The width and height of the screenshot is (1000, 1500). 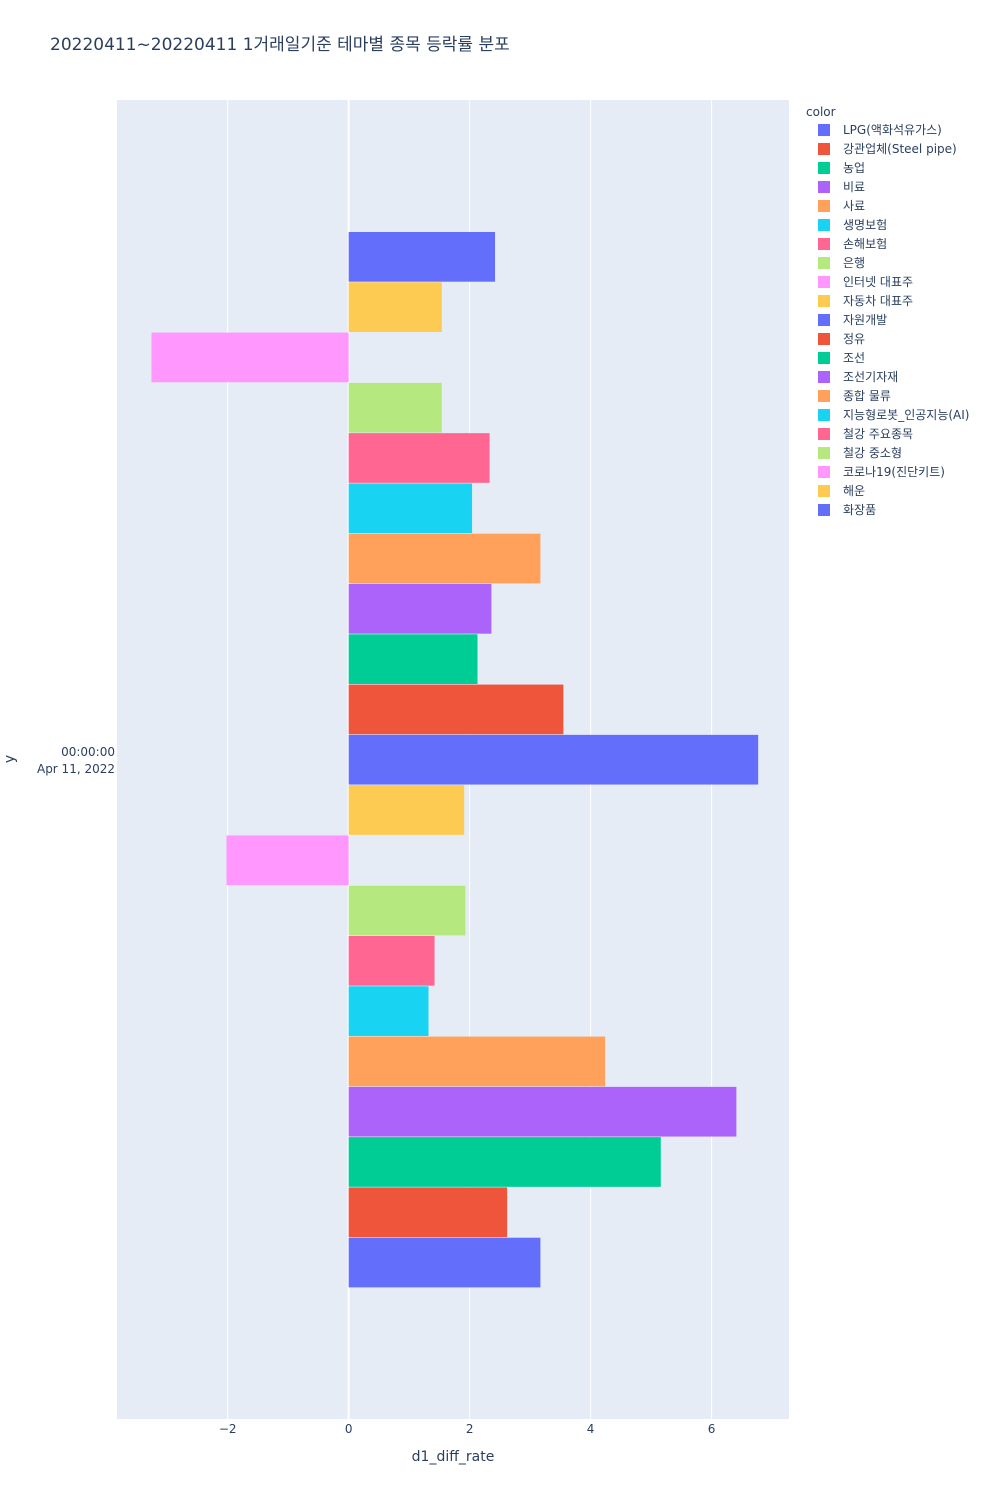 I want to click on legend-item: 강관업체(Steel pipe), so click(x=887, y=149).